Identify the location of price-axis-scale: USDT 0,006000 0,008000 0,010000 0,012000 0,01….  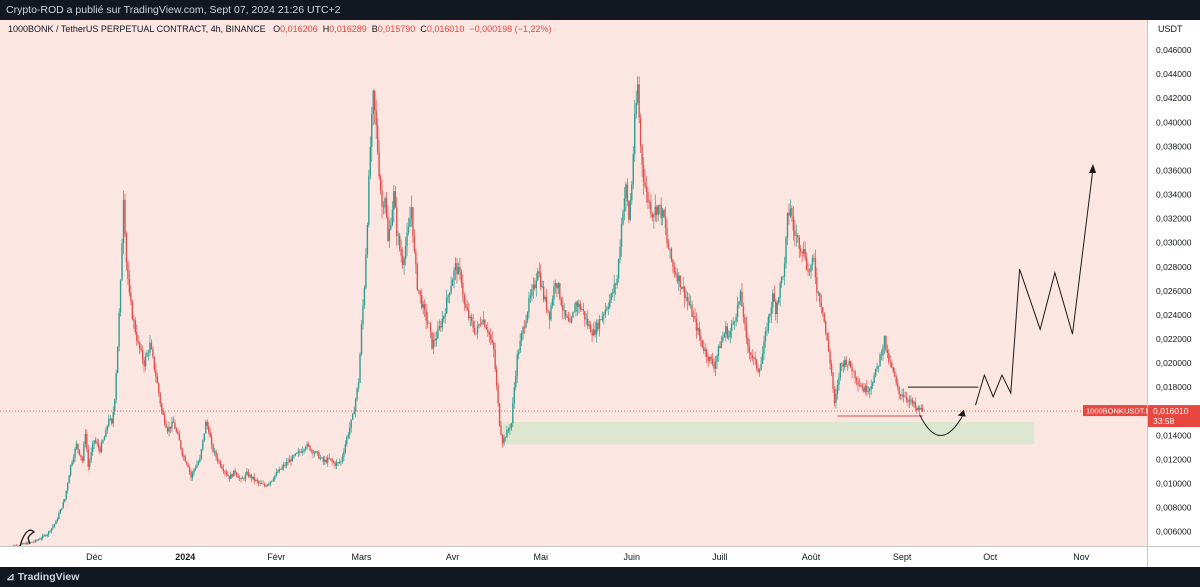
(1174, 283).